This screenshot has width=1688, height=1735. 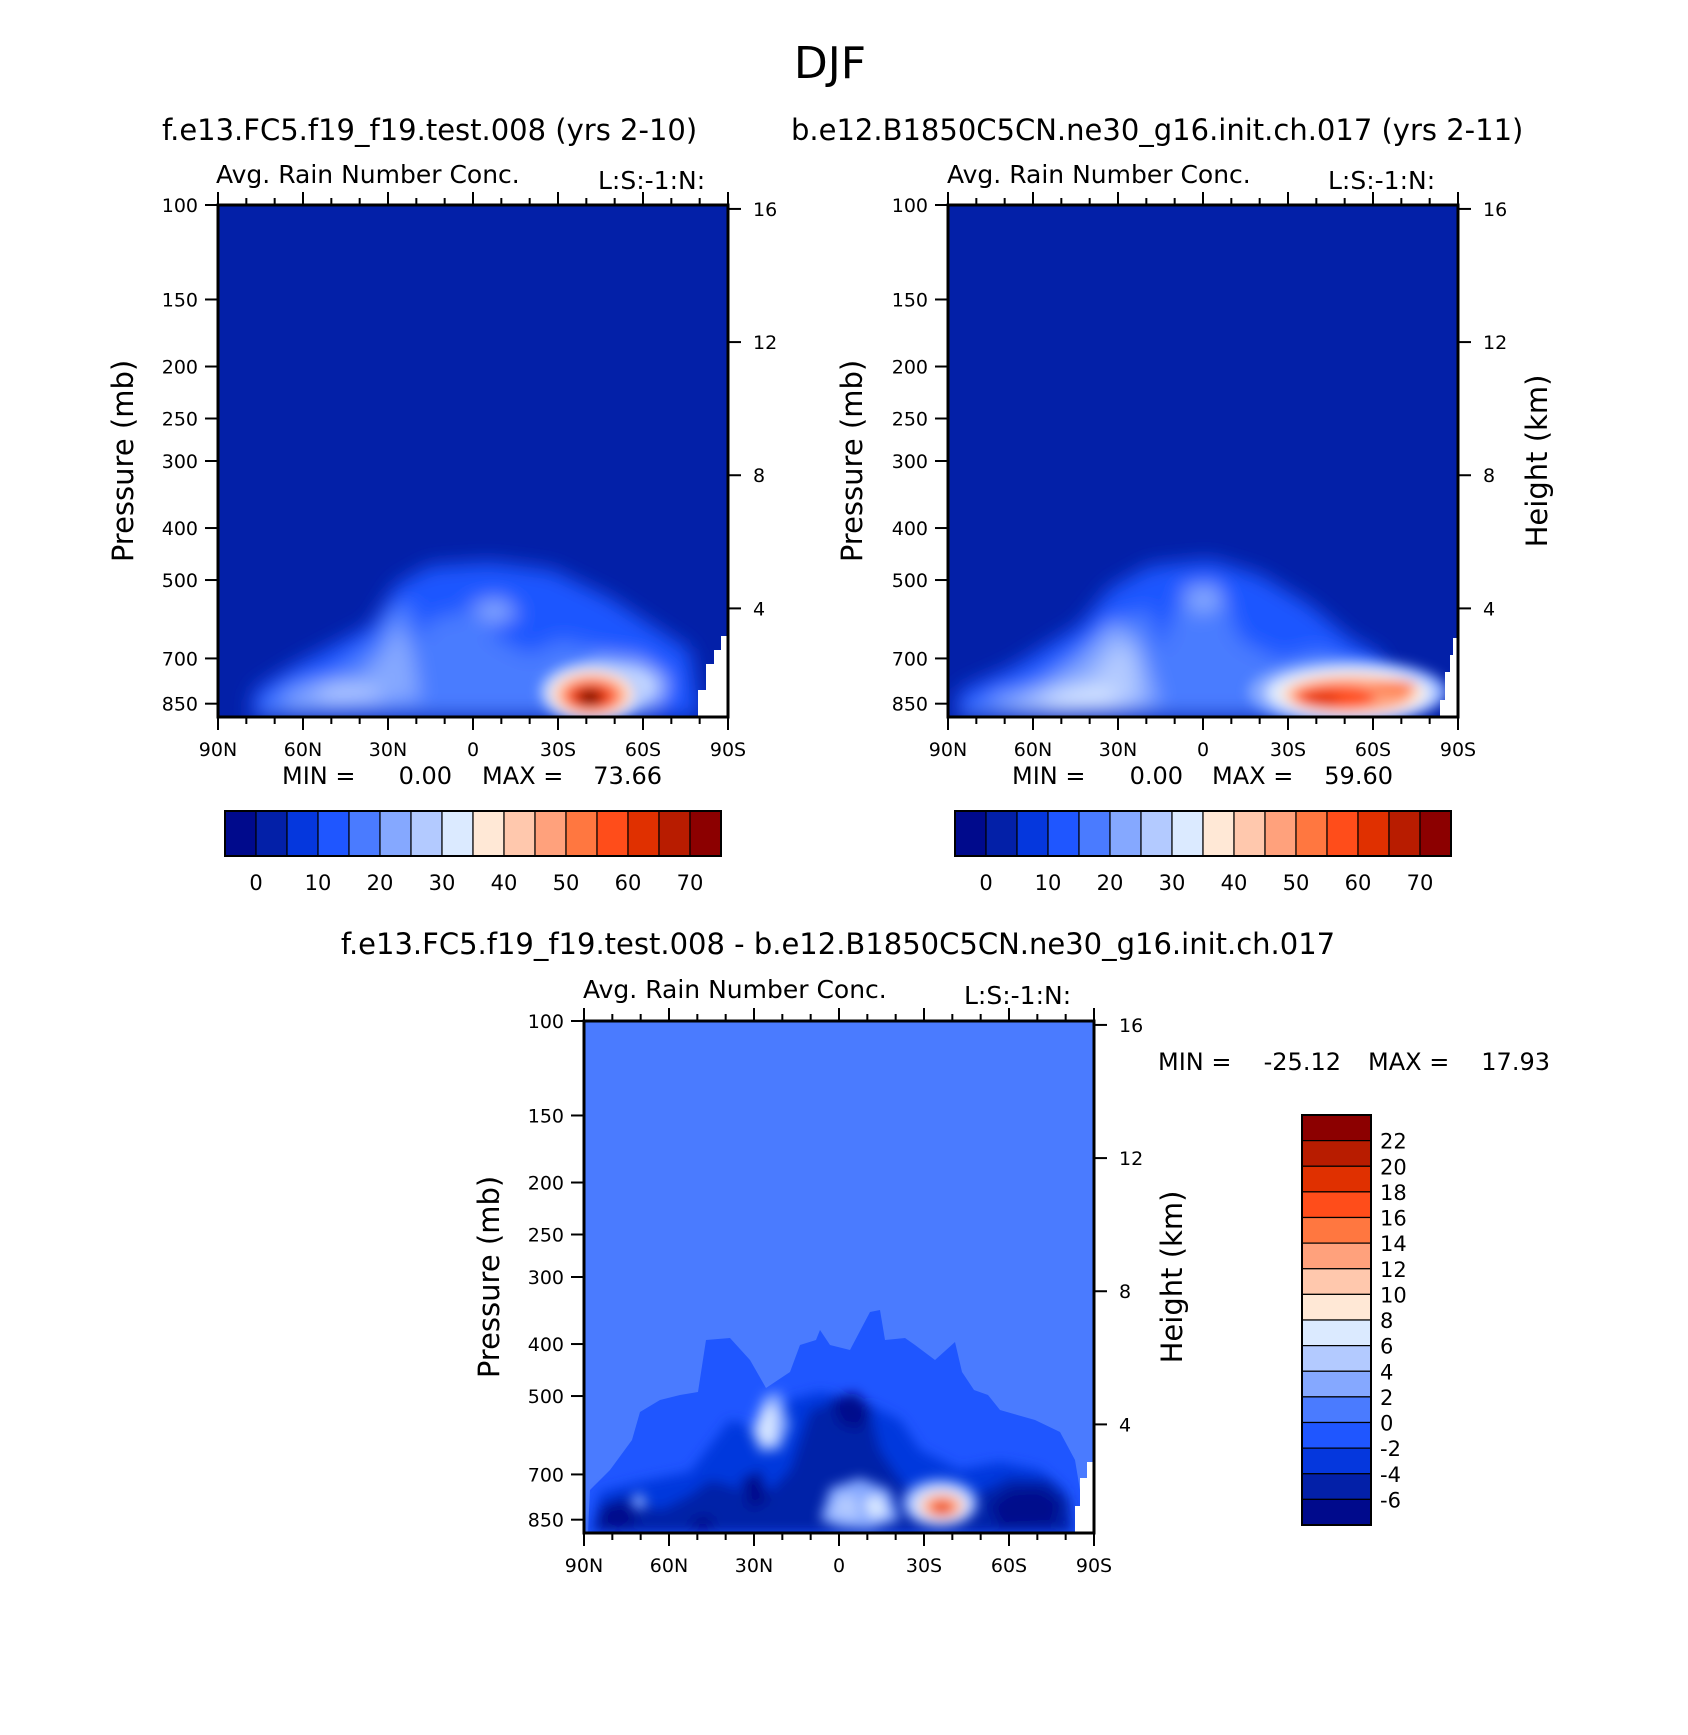 What do you see at coordinates (1495, 343) in the screenshot?
I see `control-ytick-right-label: 12` at bounding box center [1495, 343].